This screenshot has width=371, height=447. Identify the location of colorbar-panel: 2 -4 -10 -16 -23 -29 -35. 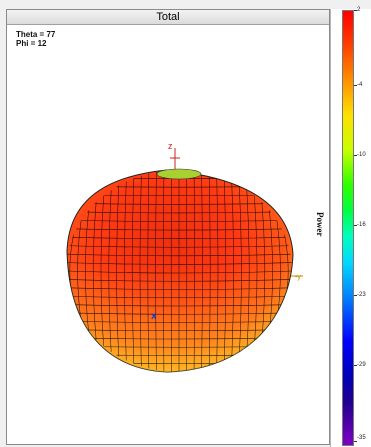
(350, 227).